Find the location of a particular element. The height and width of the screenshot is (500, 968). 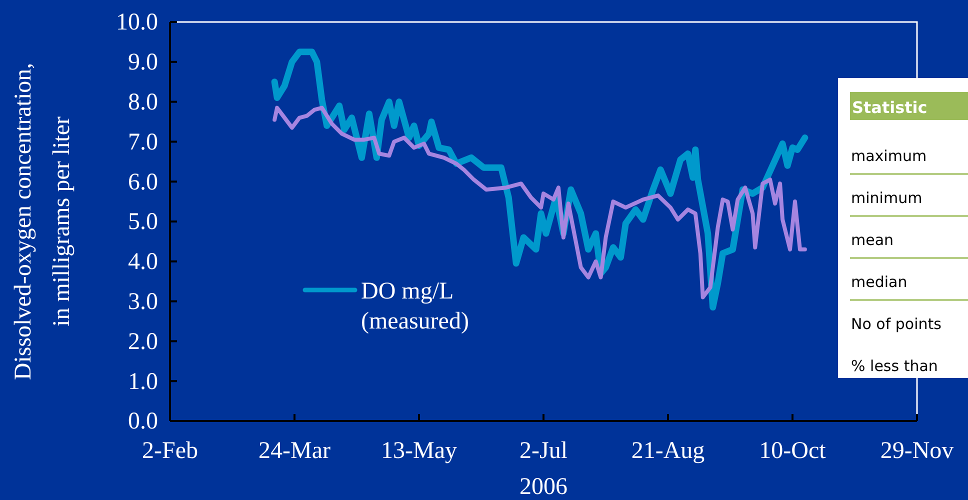

annotation: maximum is located at coordinates (889, 156).